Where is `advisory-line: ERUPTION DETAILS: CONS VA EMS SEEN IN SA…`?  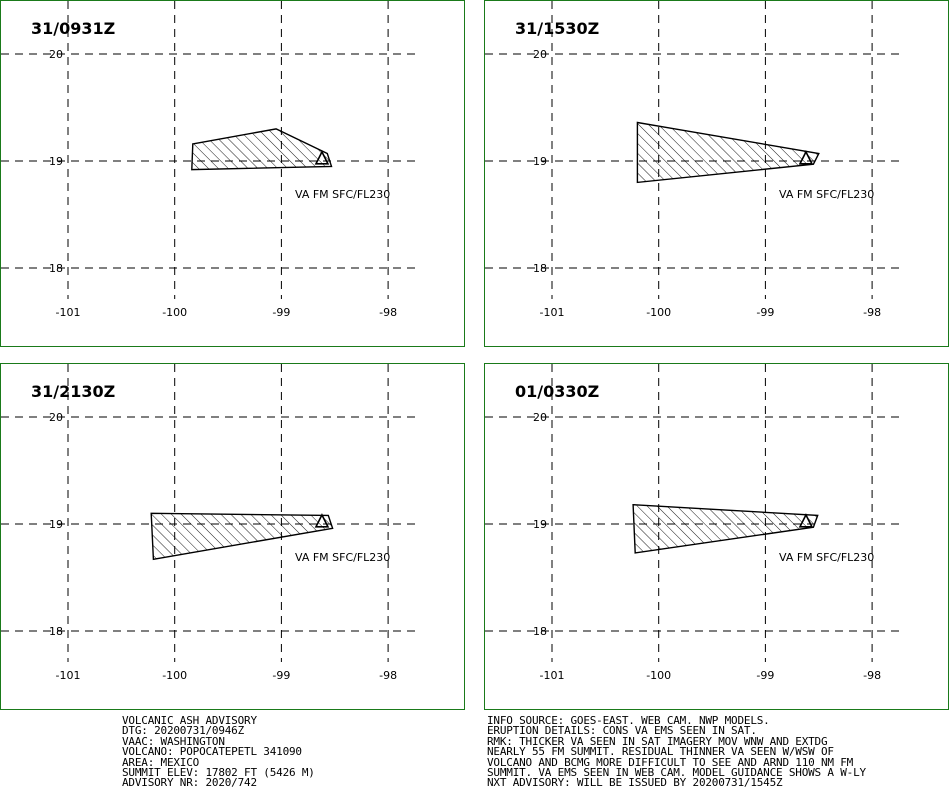
advisory-line: ERUPTION DETAILS: CONS VA EMS SEEN IN SA… is located at coordinates (622, 731).